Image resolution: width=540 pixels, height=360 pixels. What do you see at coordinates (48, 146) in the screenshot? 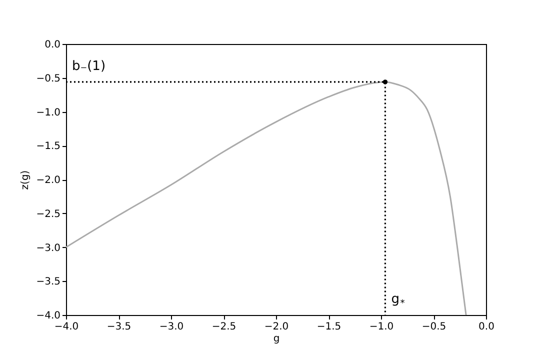
I see `y-tick-label: −1.5` at bounding box center [48, 146].